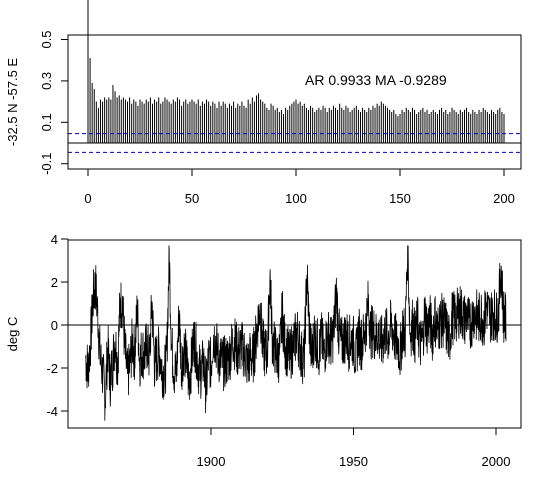  I want to click on acf-annotation: AR 0.9933 MA -0.9289, so click(376, 80).